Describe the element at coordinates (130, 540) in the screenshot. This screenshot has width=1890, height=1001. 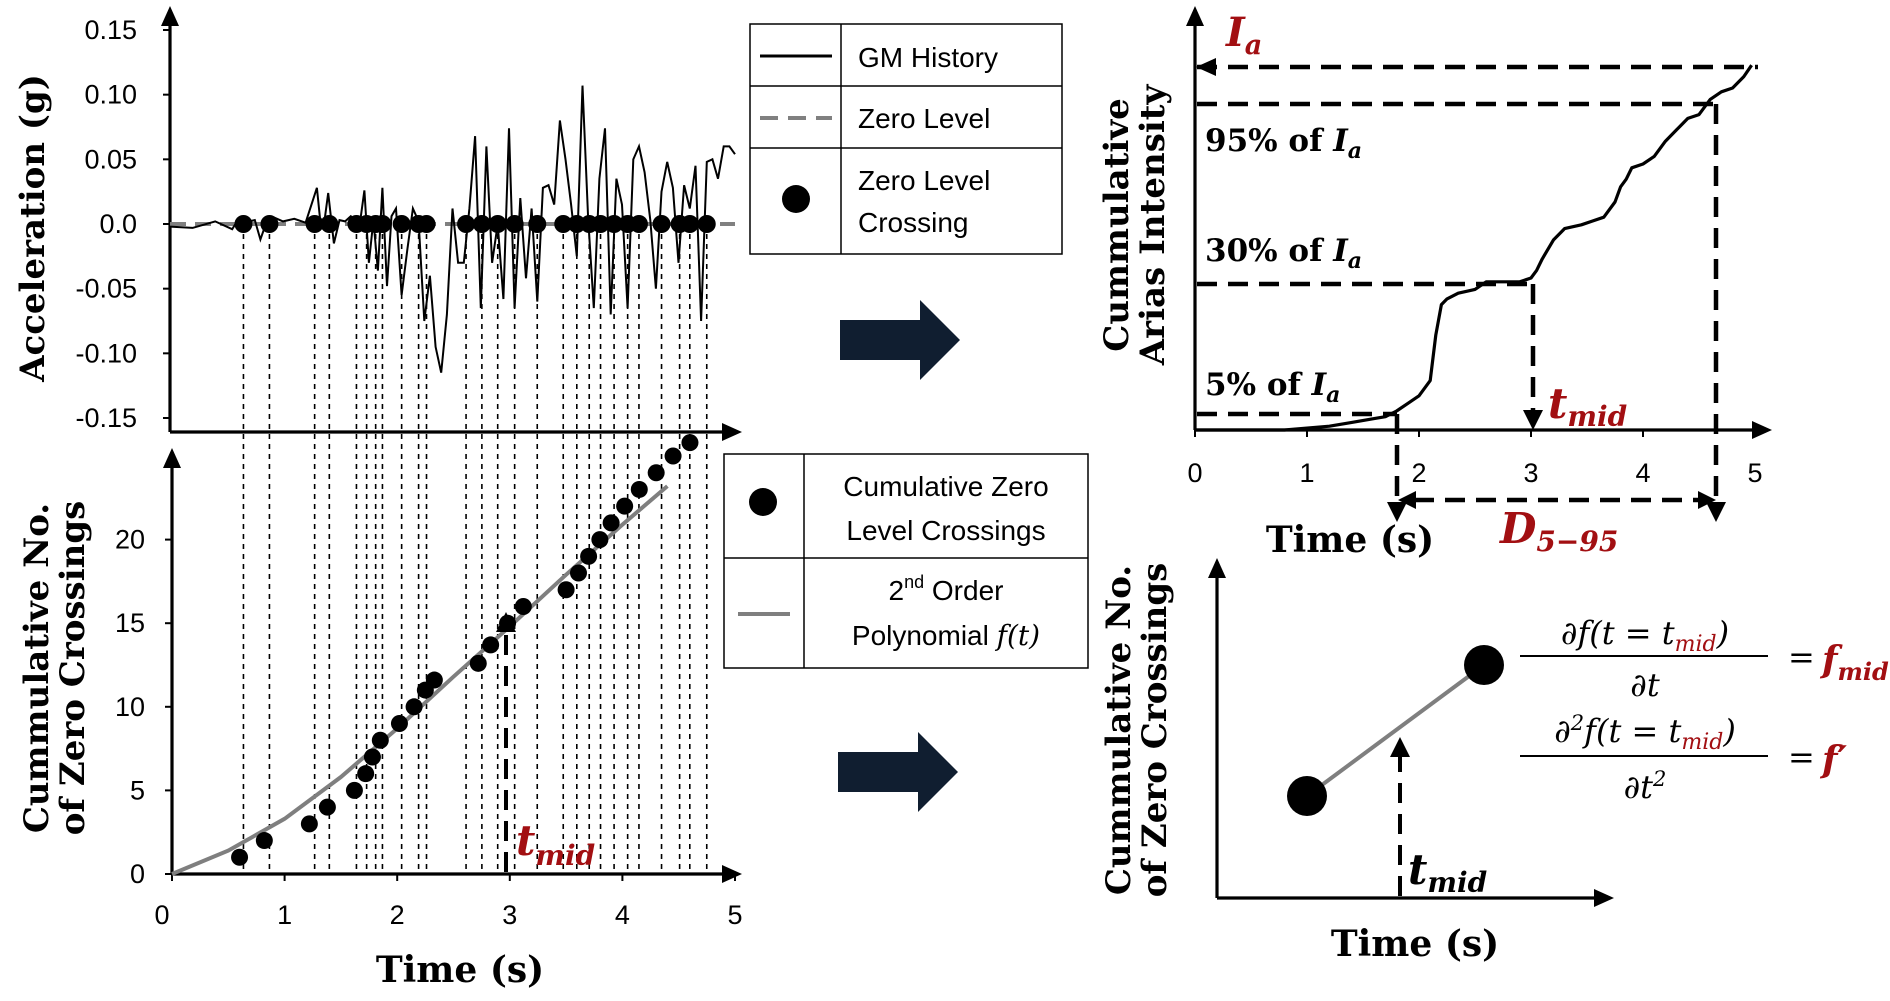
I see `y-tick-label: 20` at that location.